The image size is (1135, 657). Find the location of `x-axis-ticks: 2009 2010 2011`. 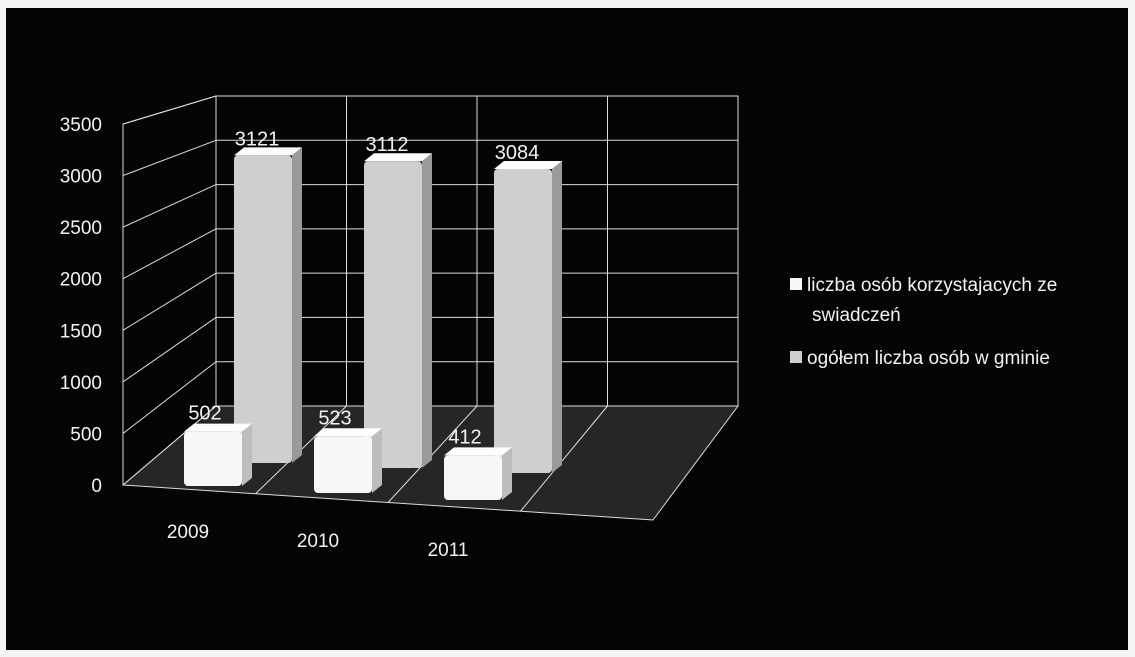

x-axis-ticks: 2009 2010 2011 is located at coordinates (318, 541).